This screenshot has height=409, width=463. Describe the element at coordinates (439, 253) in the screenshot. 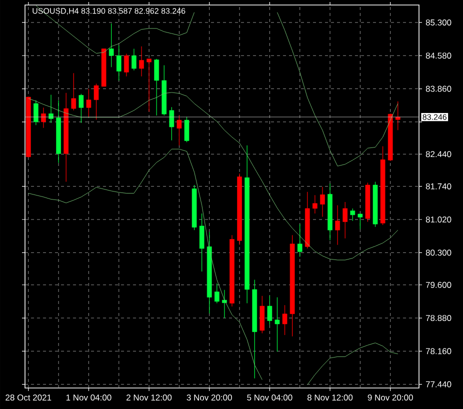

I see `y-tick-label: 80.300` at that location.